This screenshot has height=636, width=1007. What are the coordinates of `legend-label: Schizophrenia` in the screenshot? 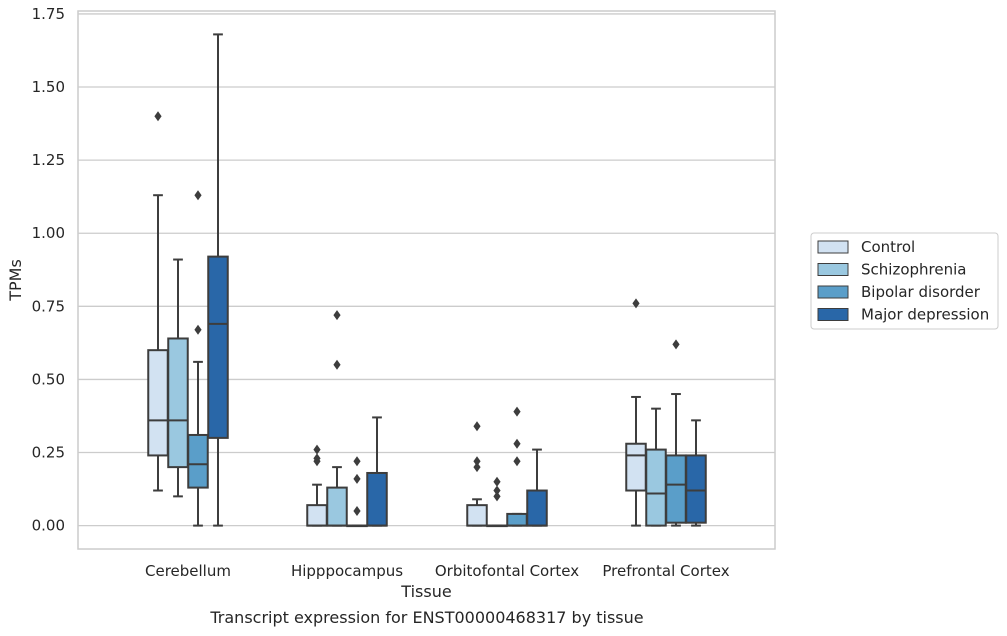 It's located at (913, 270).